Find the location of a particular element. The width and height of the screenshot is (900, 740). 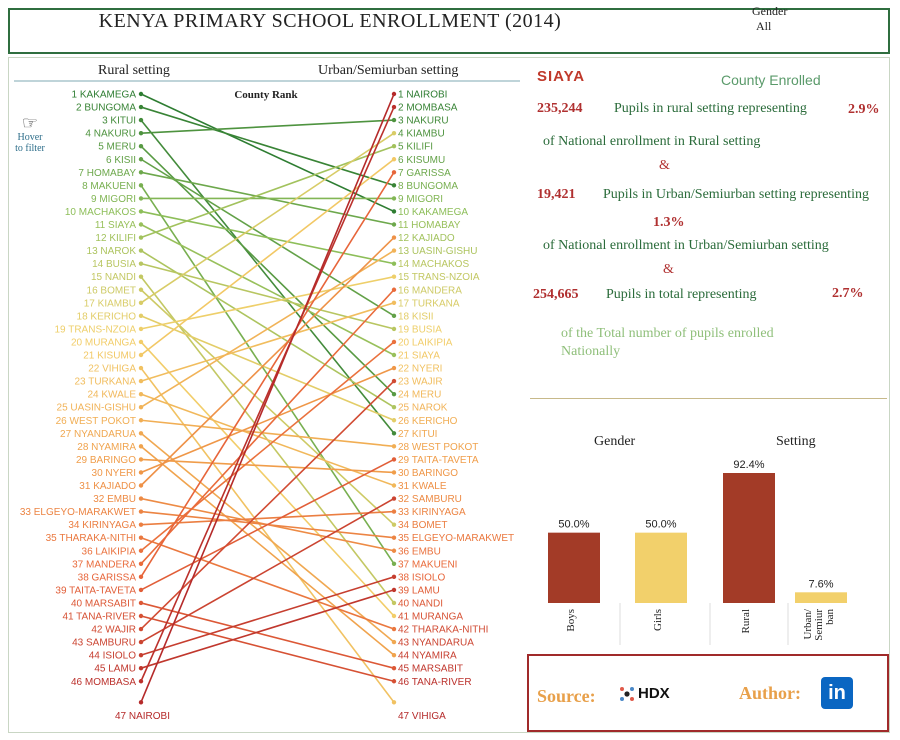

urban-rank-label: 36 EMBU is located at coordinates (419, 551).